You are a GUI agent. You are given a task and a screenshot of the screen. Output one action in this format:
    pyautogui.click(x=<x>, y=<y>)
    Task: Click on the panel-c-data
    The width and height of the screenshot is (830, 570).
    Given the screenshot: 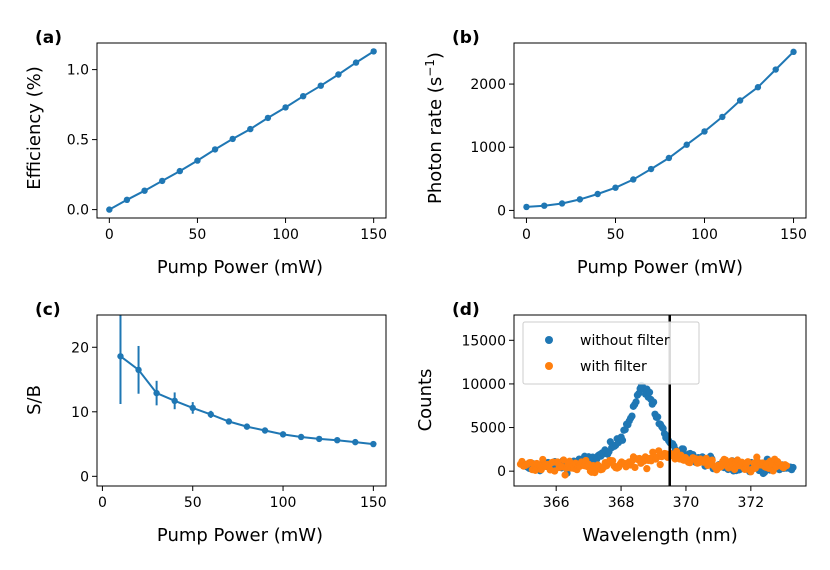 What is the action you would take?
    pyautogui.click(x=247, y=381)
    